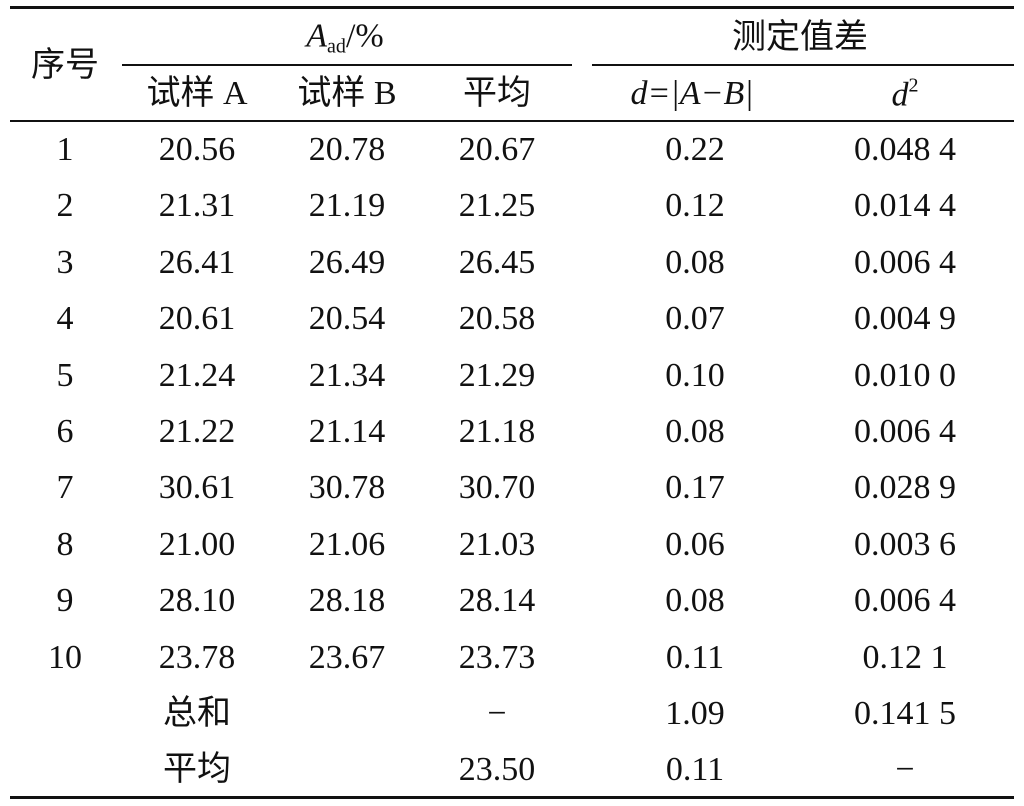  What do you see at coordinates (65, 601) in the screenshot?
I see `cell-index: 9` at bounding box center [65, 601].